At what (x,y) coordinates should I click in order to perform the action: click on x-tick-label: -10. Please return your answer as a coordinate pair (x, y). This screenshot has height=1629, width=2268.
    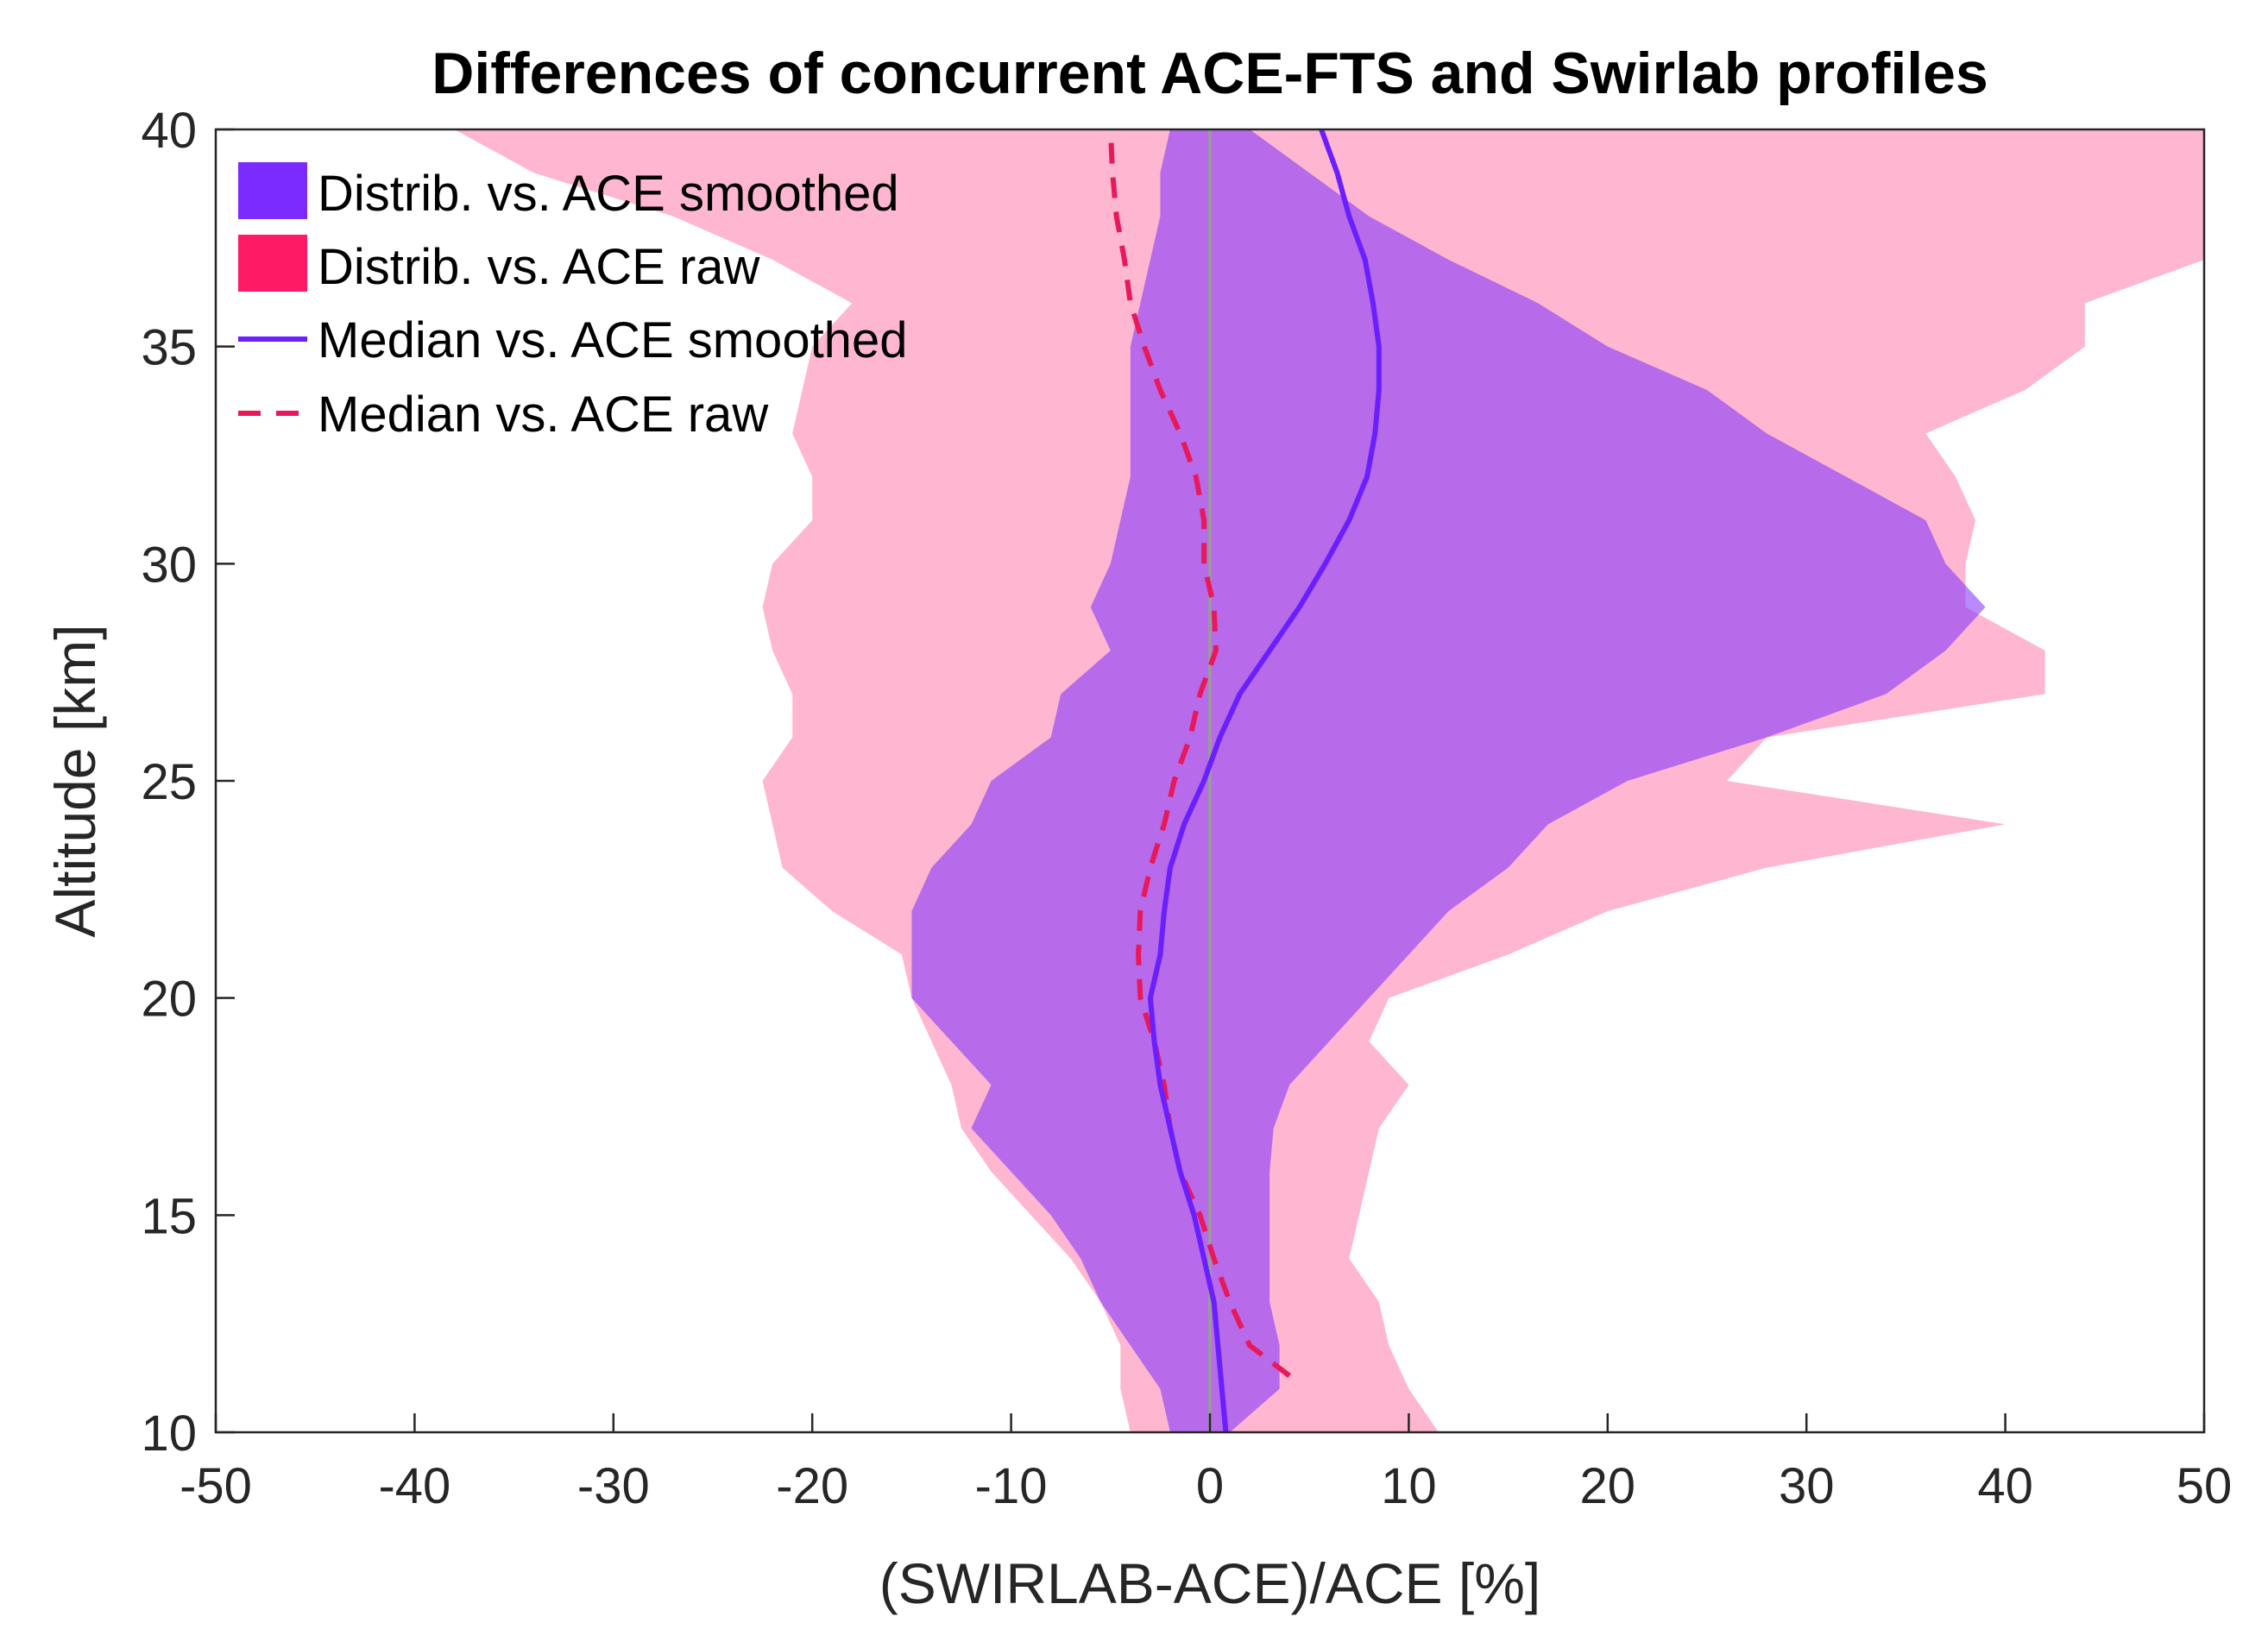
    Looking at the image, I should click on (1012, 1486).